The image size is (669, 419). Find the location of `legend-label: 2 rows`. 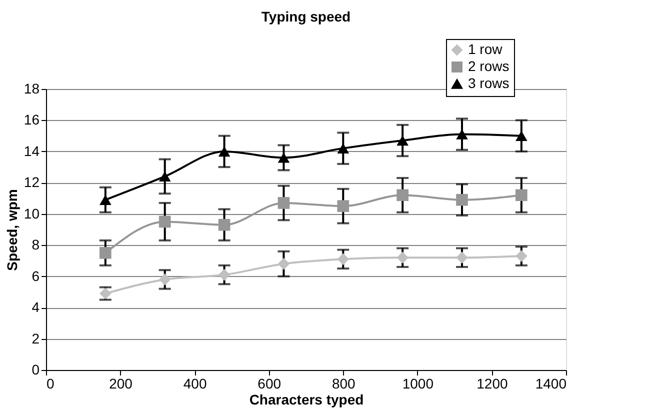

legend-label: 2 rows is located at coordinates (489, 66).